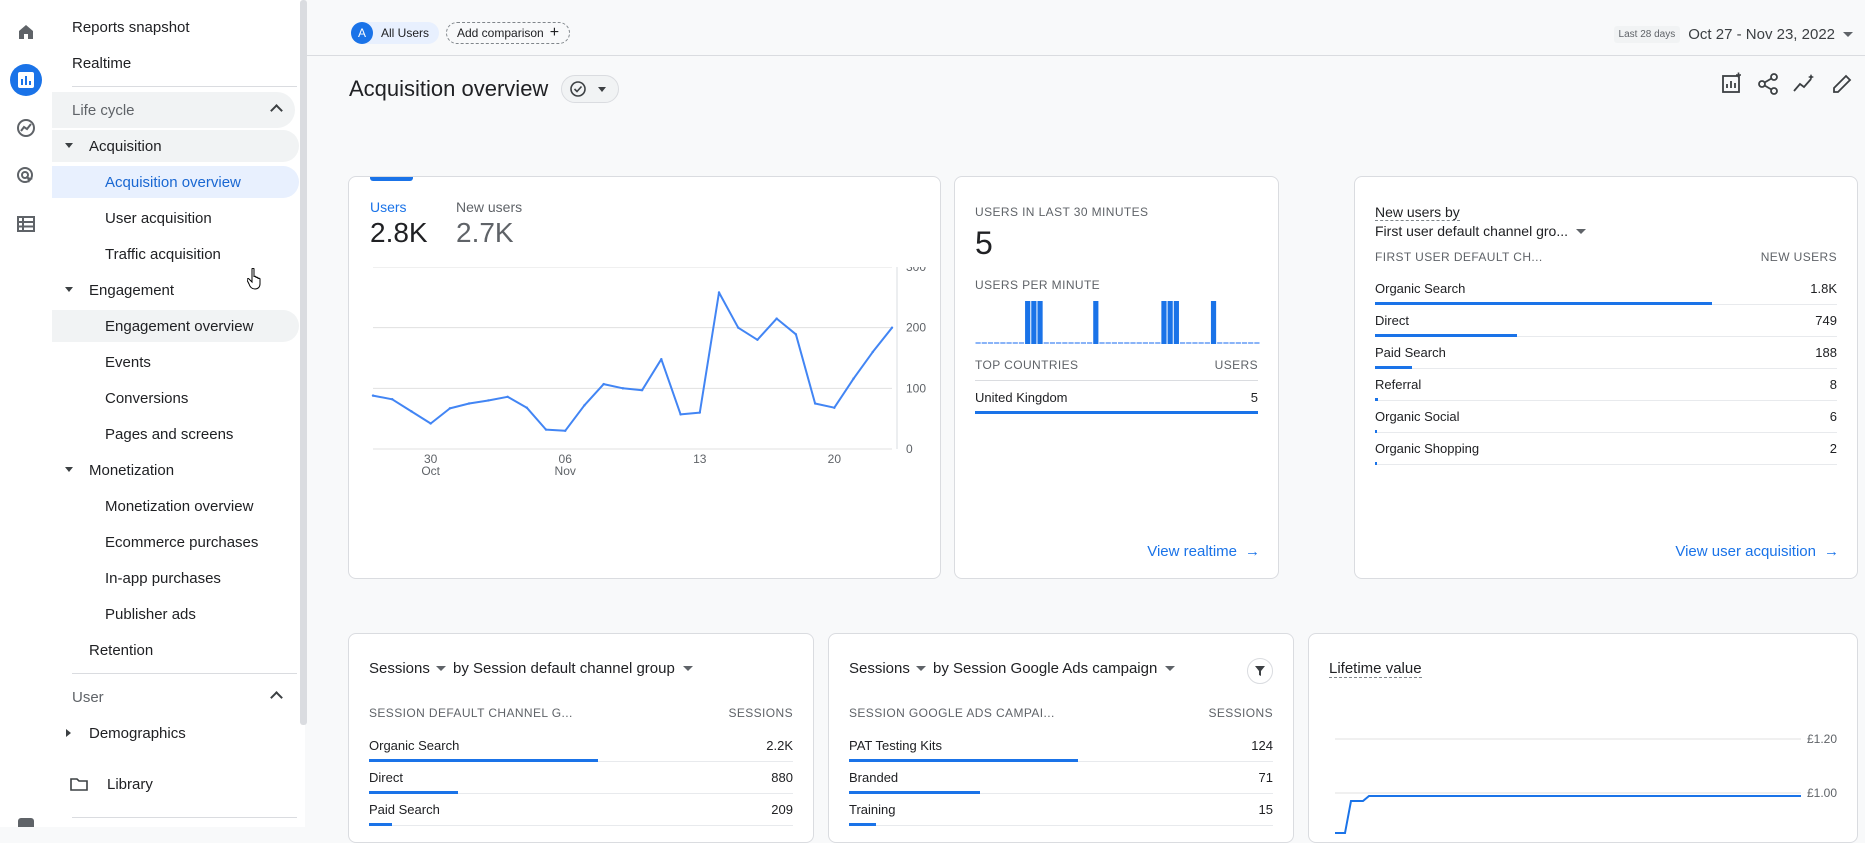 Image resolution: width=1865 pixels, height=843 pixels. Describe the element at coordinates (399, 224) in the screenshot. I see `metric-tab-users: Users 2.8K` at that location.